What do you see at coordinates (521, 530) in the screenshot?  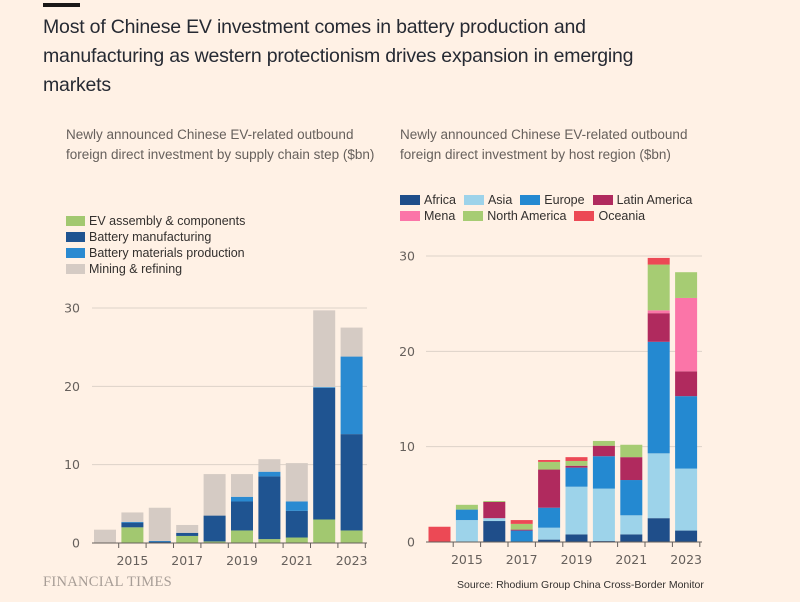 I see `bar-segment-latin-america-2017` at bounding box center [521, 530].